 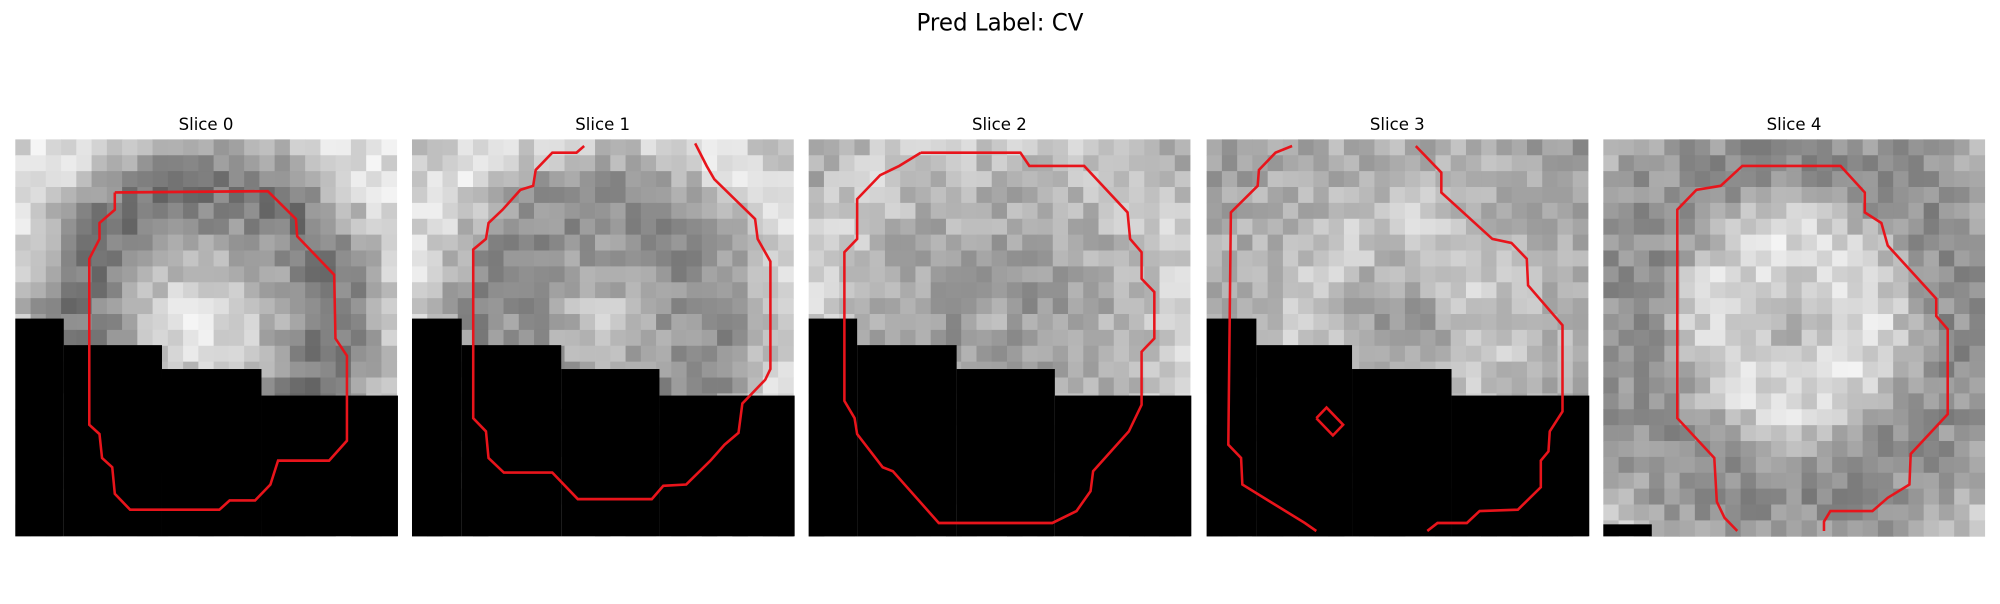 What do you see at coordinates (1794, 124) in the screenshot?
I see `panel-title: Slice 4` at bounding box center [1794, 124].